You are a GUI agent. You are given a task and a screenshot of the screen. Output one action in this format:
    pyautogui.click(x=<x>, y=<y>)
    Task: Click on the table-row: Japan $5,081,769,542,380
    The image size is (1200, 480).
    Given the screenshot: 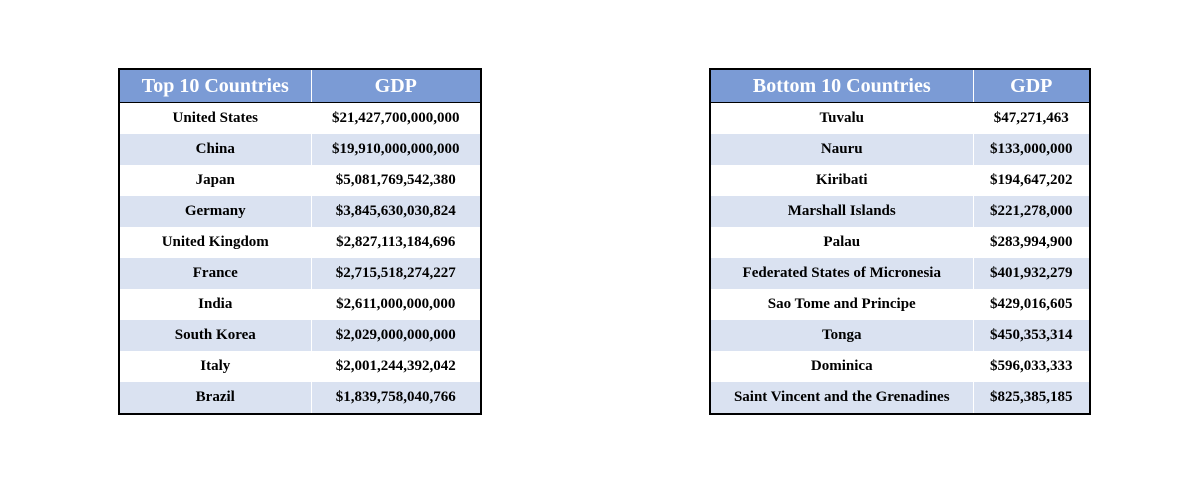 What is the action you would take?
    pyautogui.click(x=300, y=180)
    